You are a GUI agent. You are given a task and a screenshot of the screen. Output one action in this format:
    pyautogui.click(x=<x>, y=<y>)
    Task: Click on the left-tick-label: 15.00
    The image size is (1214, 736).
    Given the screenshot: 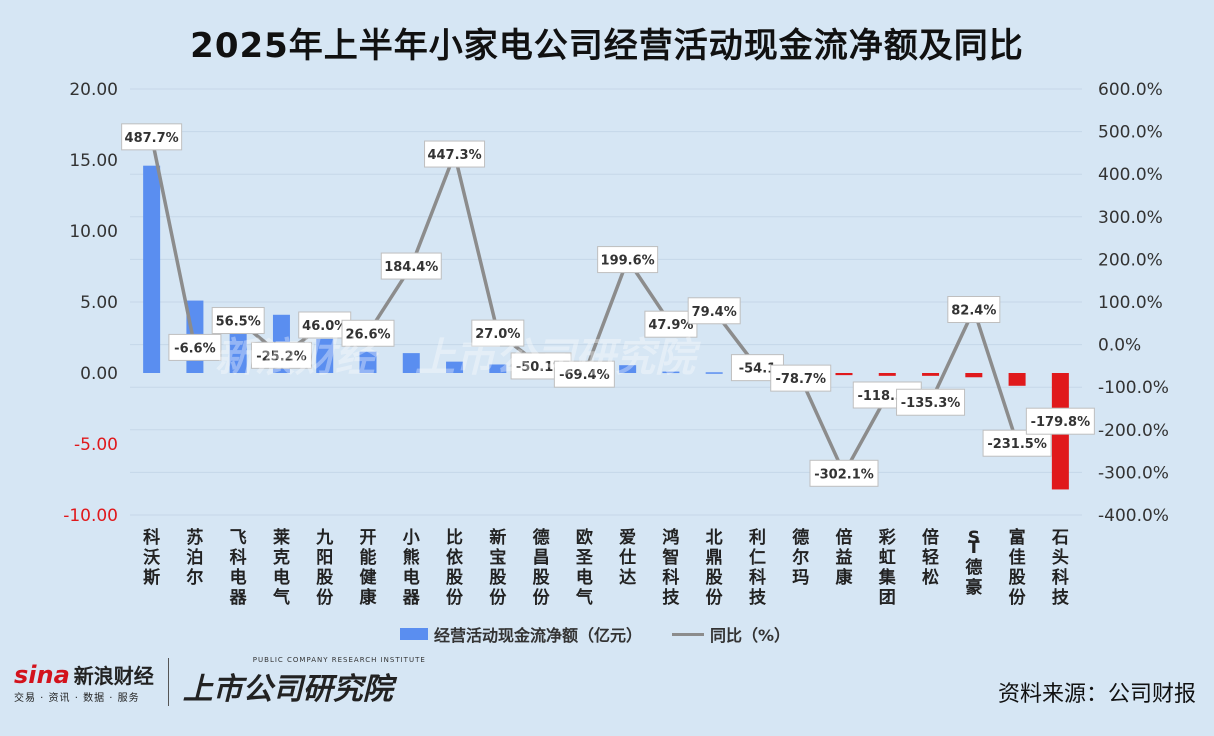 What is the action you would take?
    pyautogui.click(x=93, y=161)
    